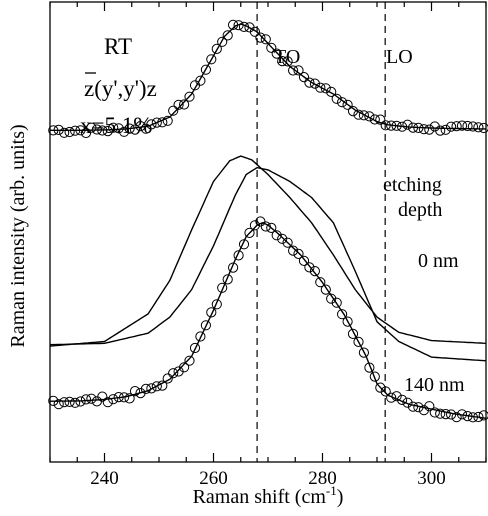 This screenshot has width=488, height=516. I want to click on x-axis-title-main: Raman shift (cm, so click(260, 497).